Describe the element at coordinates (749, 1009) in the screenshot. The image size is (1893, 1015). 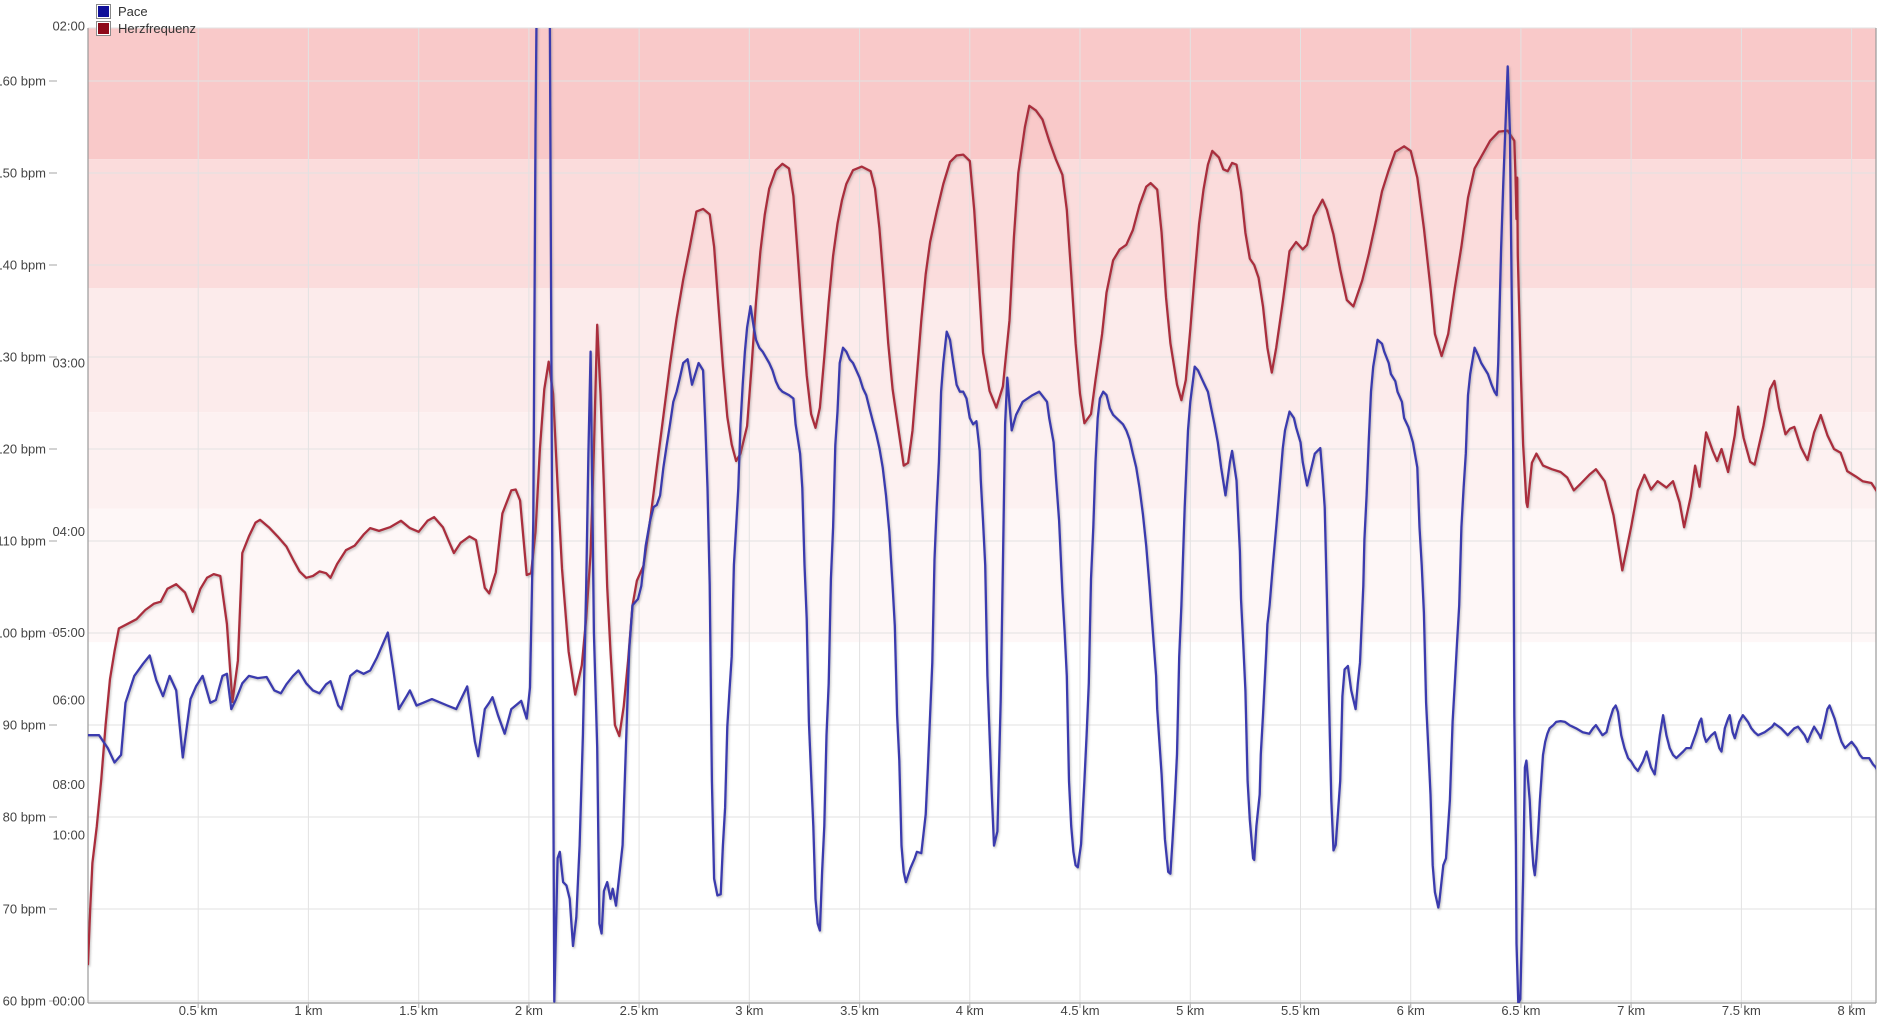
I see `km-axis-label: 3 km` at that location.